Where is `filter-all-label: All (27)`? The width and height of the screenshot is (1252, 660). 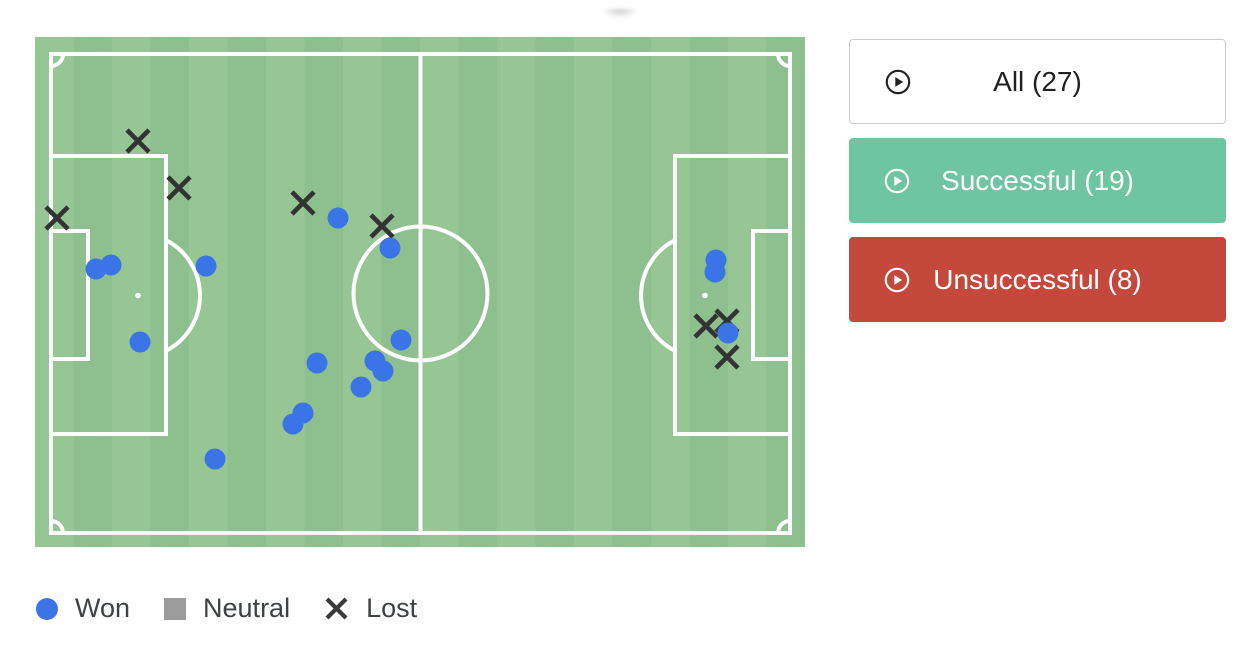 filter-all-label: All (27) is located at coordinates (1037, 81).